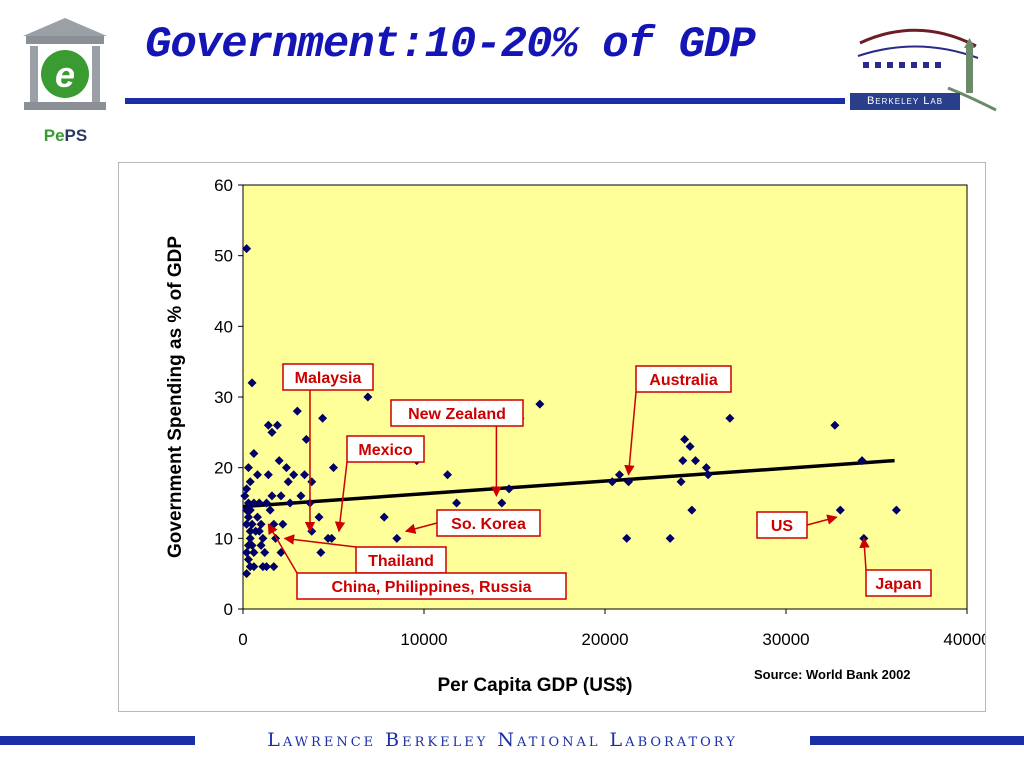  I want to click on x-tick-label: 40000, so click(964, 639).